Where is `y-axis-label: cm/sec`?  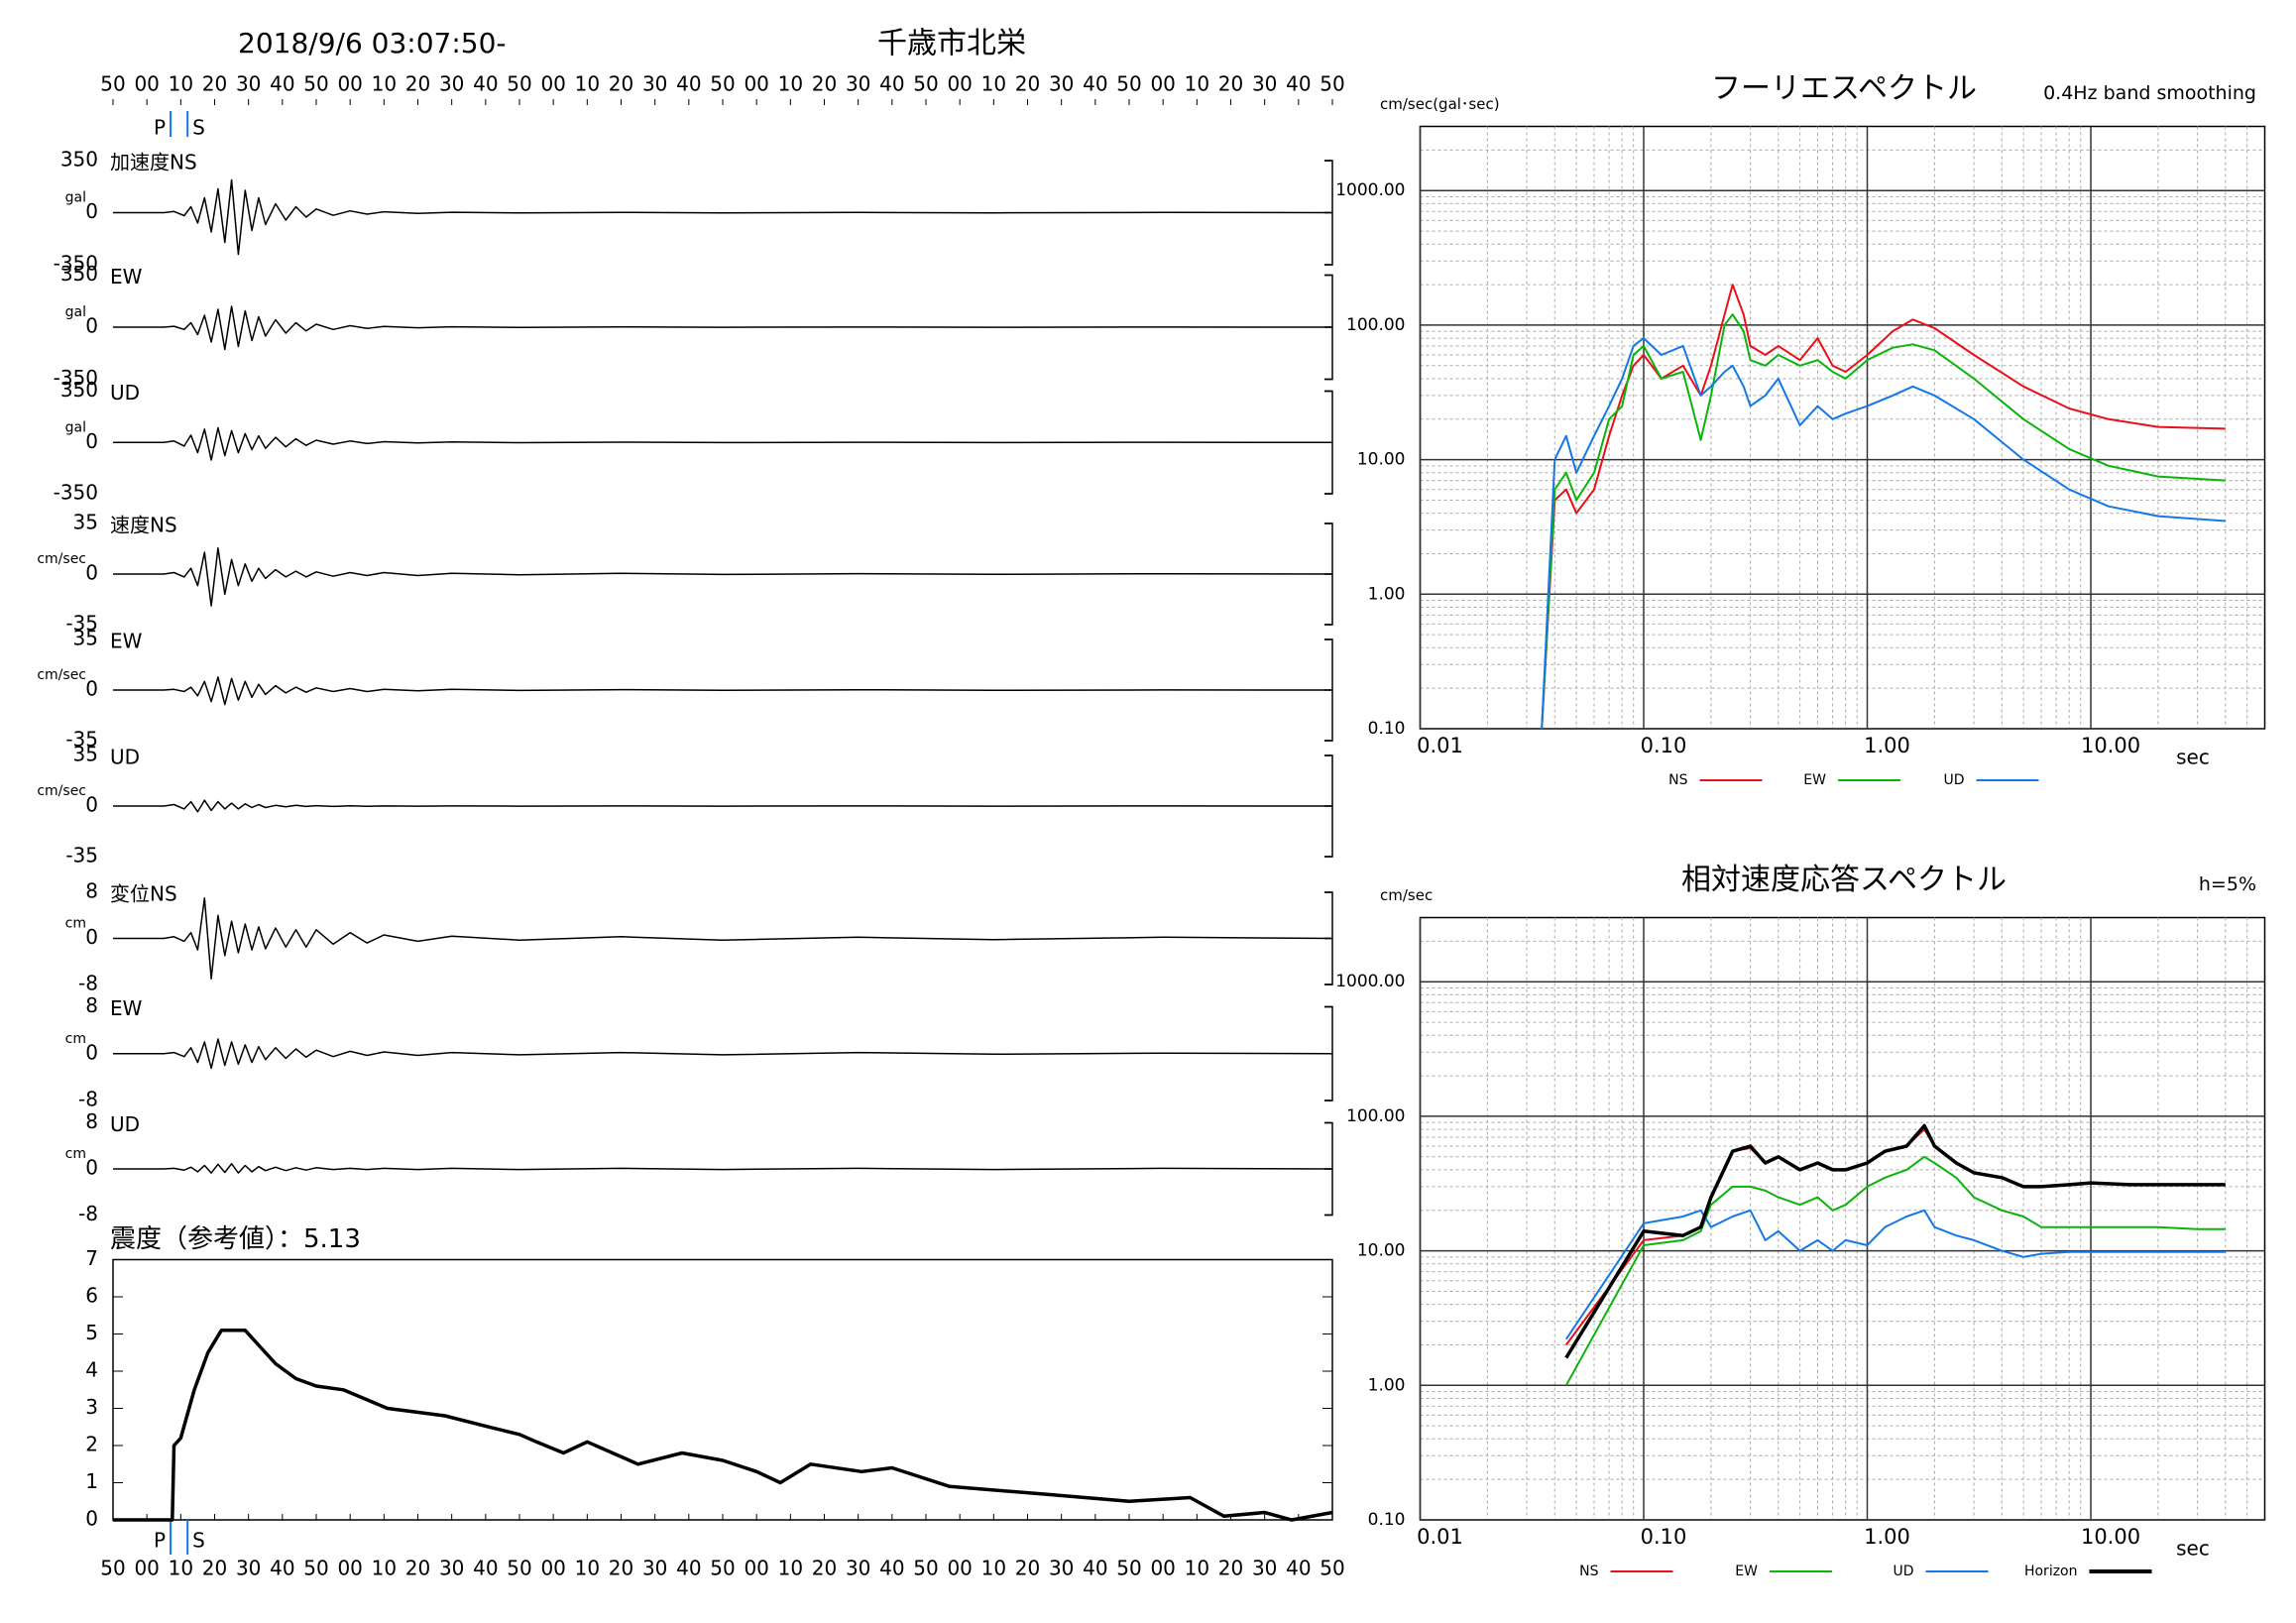 y-axis-label: cm/sec is located at coordinates (1407, 895).